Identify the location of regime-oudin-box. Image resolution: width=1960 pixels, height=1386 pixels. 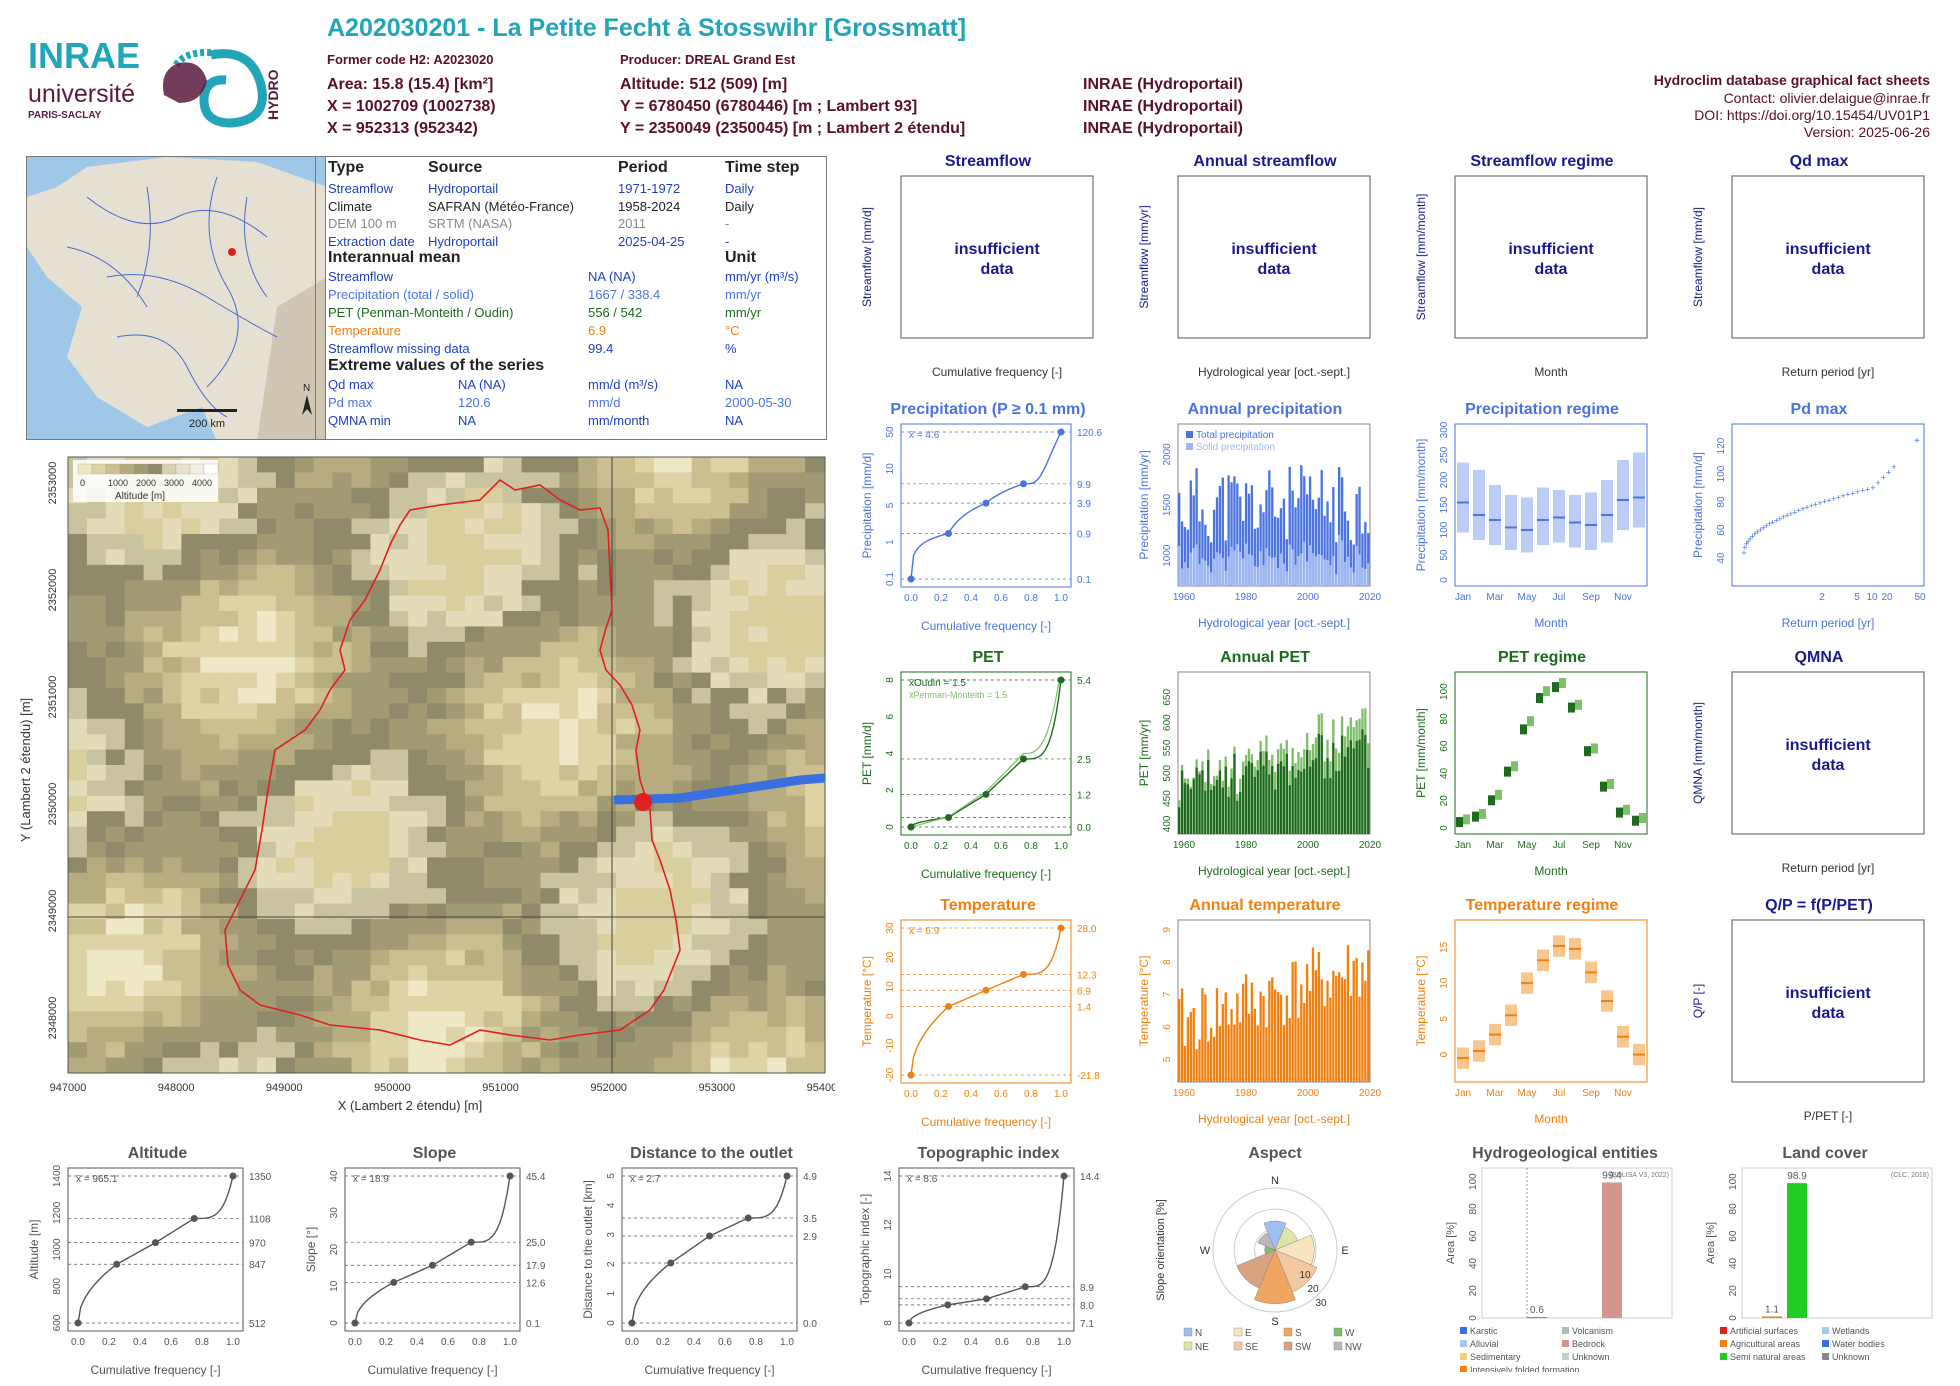
(1491, 800).